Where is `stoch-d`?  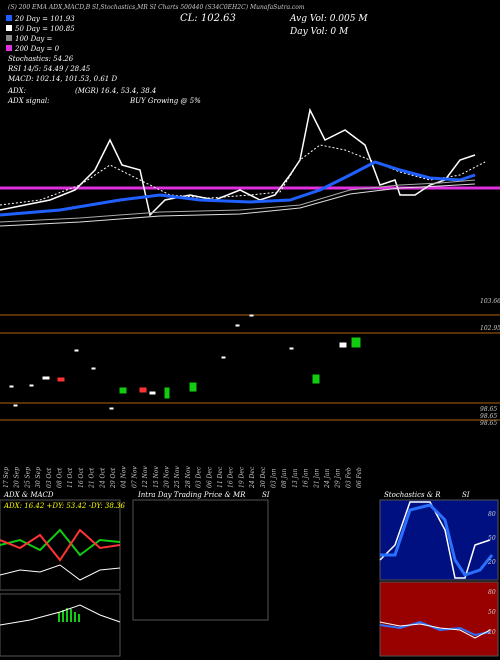
stoch-d is located at coordinates (437, 540).